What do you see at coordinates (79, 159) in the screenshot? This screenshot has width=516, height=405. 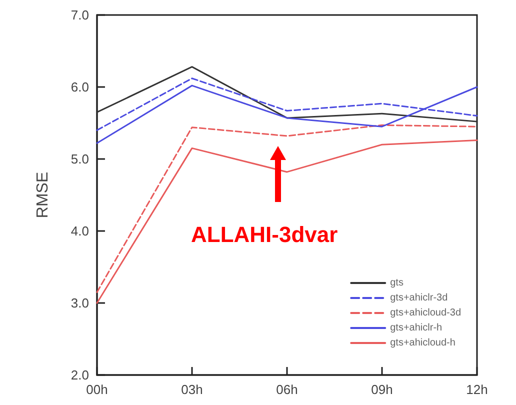 I see `y-tick-label: 5.0` at bounding box center [79, 159].